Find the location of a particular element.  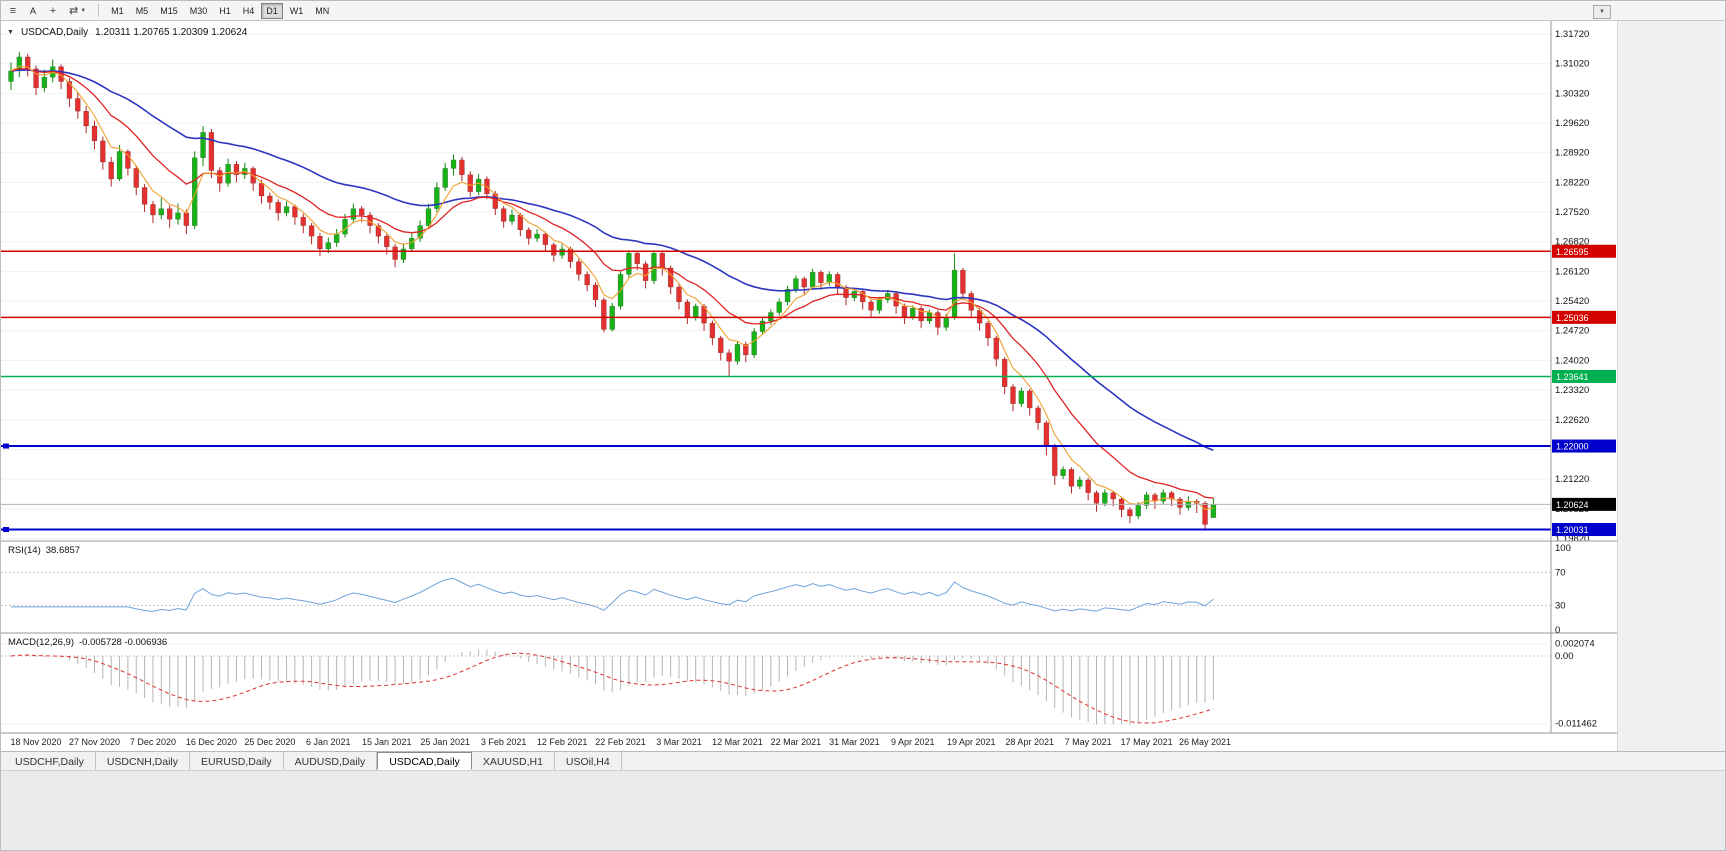

date-tick-label: 31 Mar 2021 is located at coordinates (854, 742).